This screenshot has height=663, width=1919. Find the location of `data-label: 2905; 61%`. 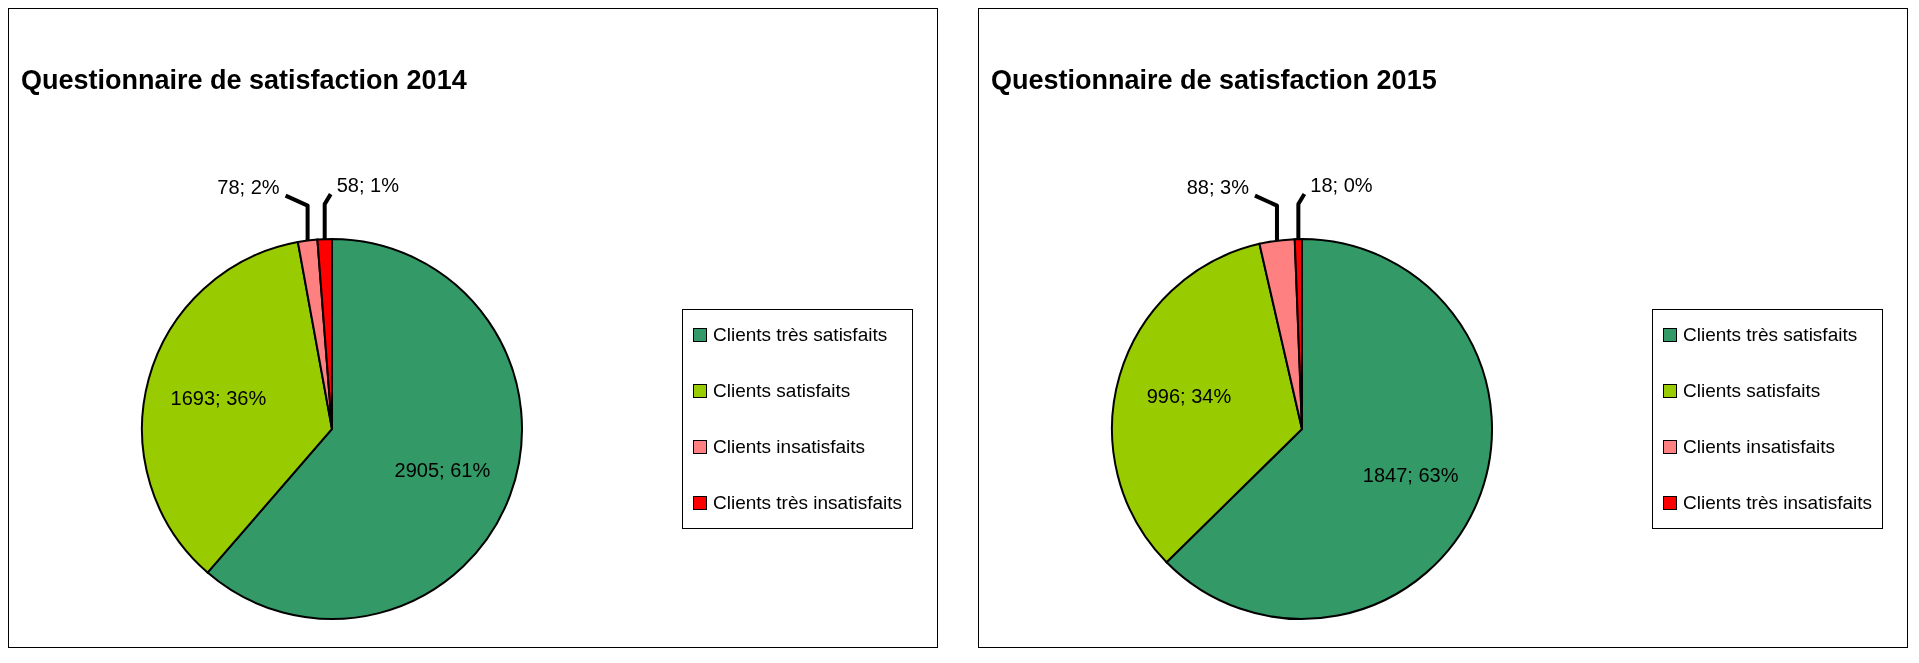

data-label: 2905; 61% is located at coordinates (442, 470).